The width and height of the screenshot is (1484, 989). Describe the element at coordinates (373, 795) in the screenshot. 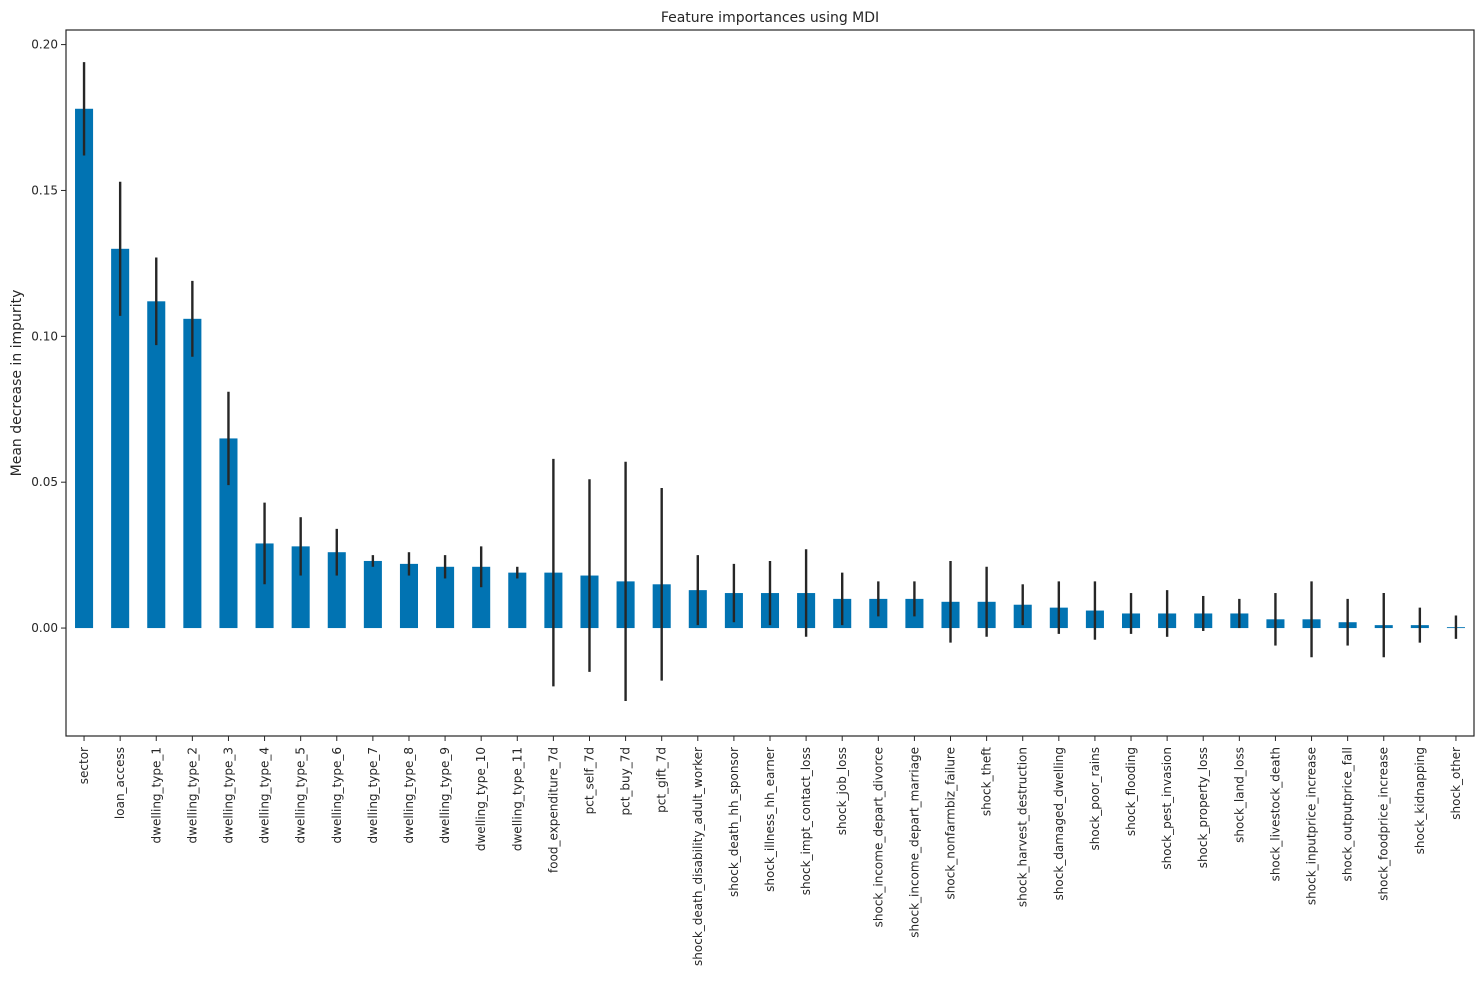

I see `x-tick-label: dwelling_type_7` at that location.